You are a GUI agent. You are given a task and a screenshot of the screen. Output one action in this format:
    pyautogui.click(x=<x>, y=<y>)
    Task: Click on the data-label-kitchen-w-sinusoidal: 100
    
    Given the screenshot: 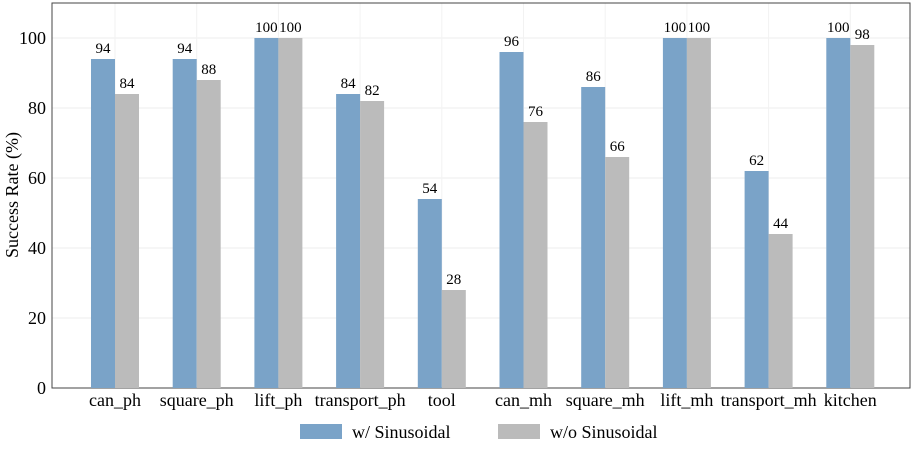 What is the action you would take?
    pyautogui.click(x=838, y=28)
    